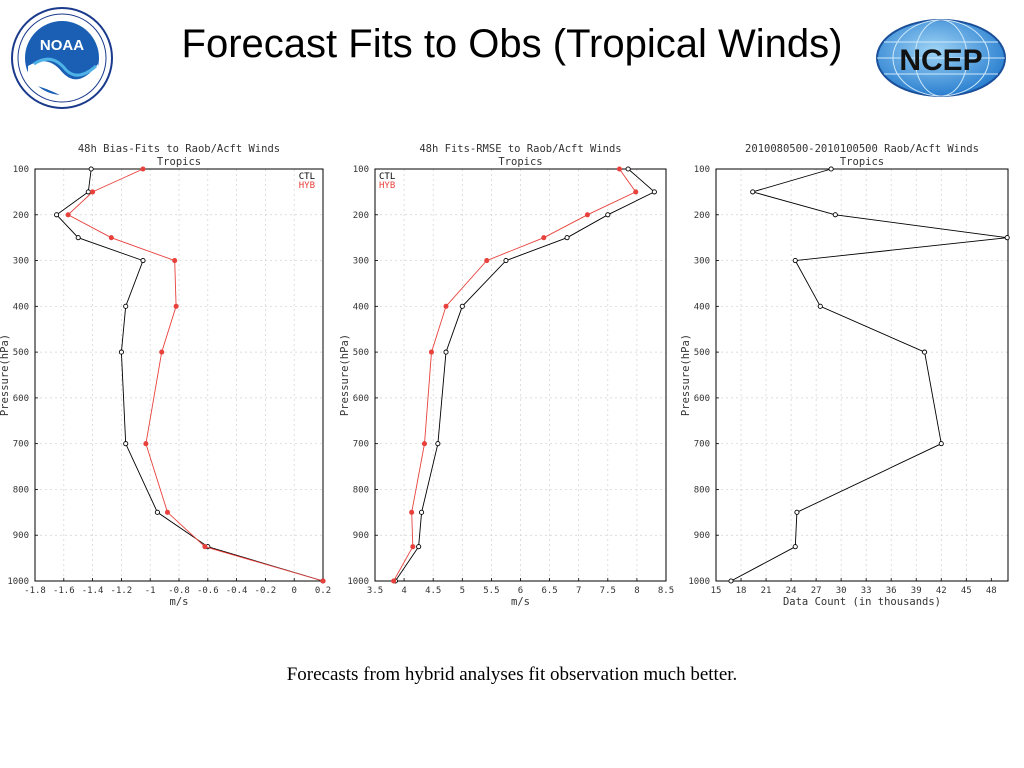  I want to click on page-title: Forecast Fits to Obs (Tropical Winds), so click(512, 44).